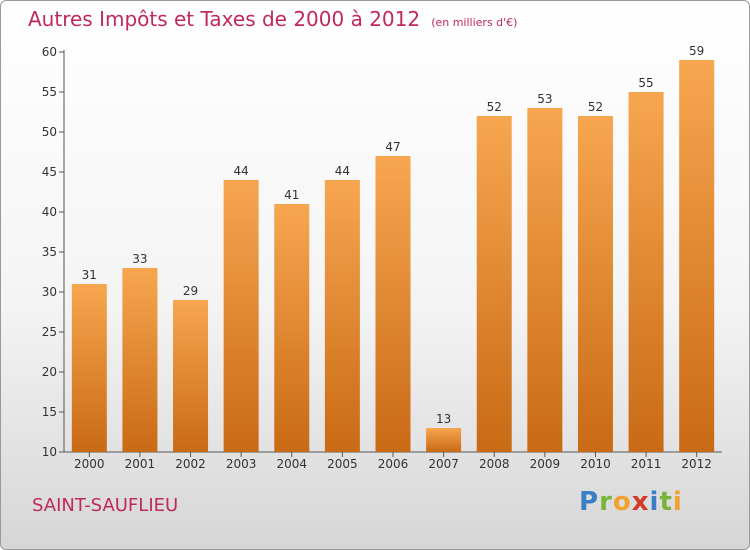  Describe the element at coordinates (646, 464) in the screenshot. I see `x-tick-label: 2011` at that location.